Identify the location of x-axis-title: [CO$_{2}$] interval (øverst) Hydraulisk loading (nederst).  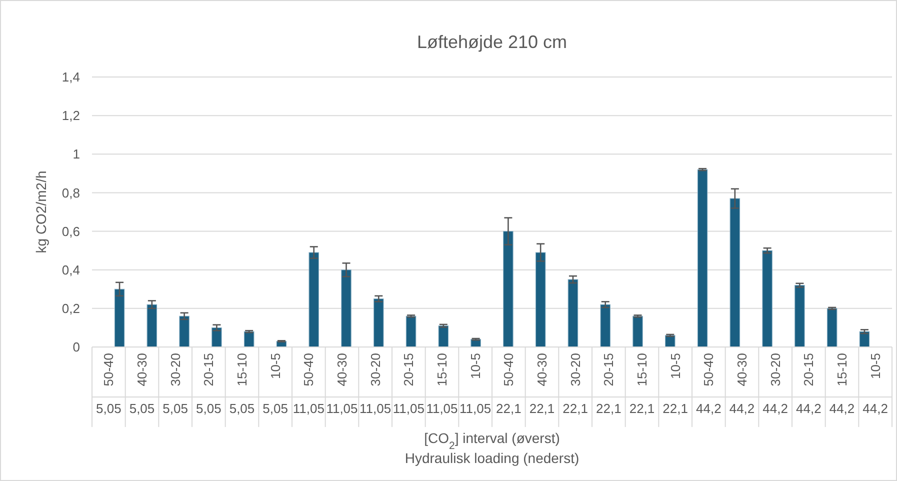
(492, 448).